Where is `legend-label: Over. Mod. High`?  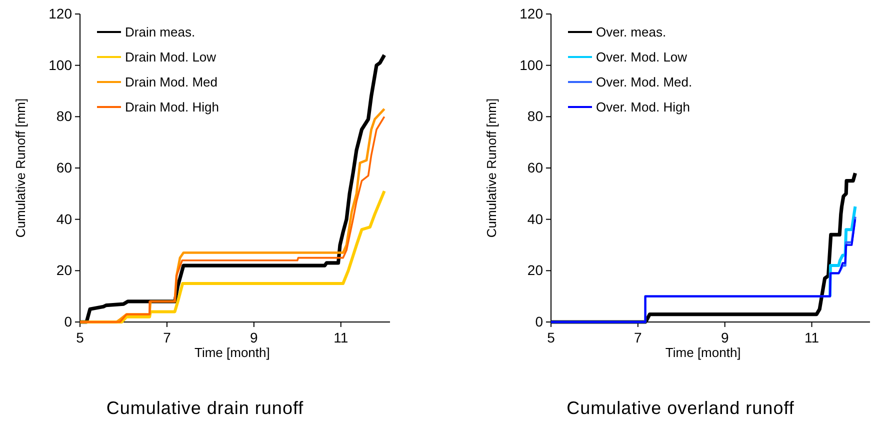 legend-label: Over. Mod. High is located at coordinates (643, 107).